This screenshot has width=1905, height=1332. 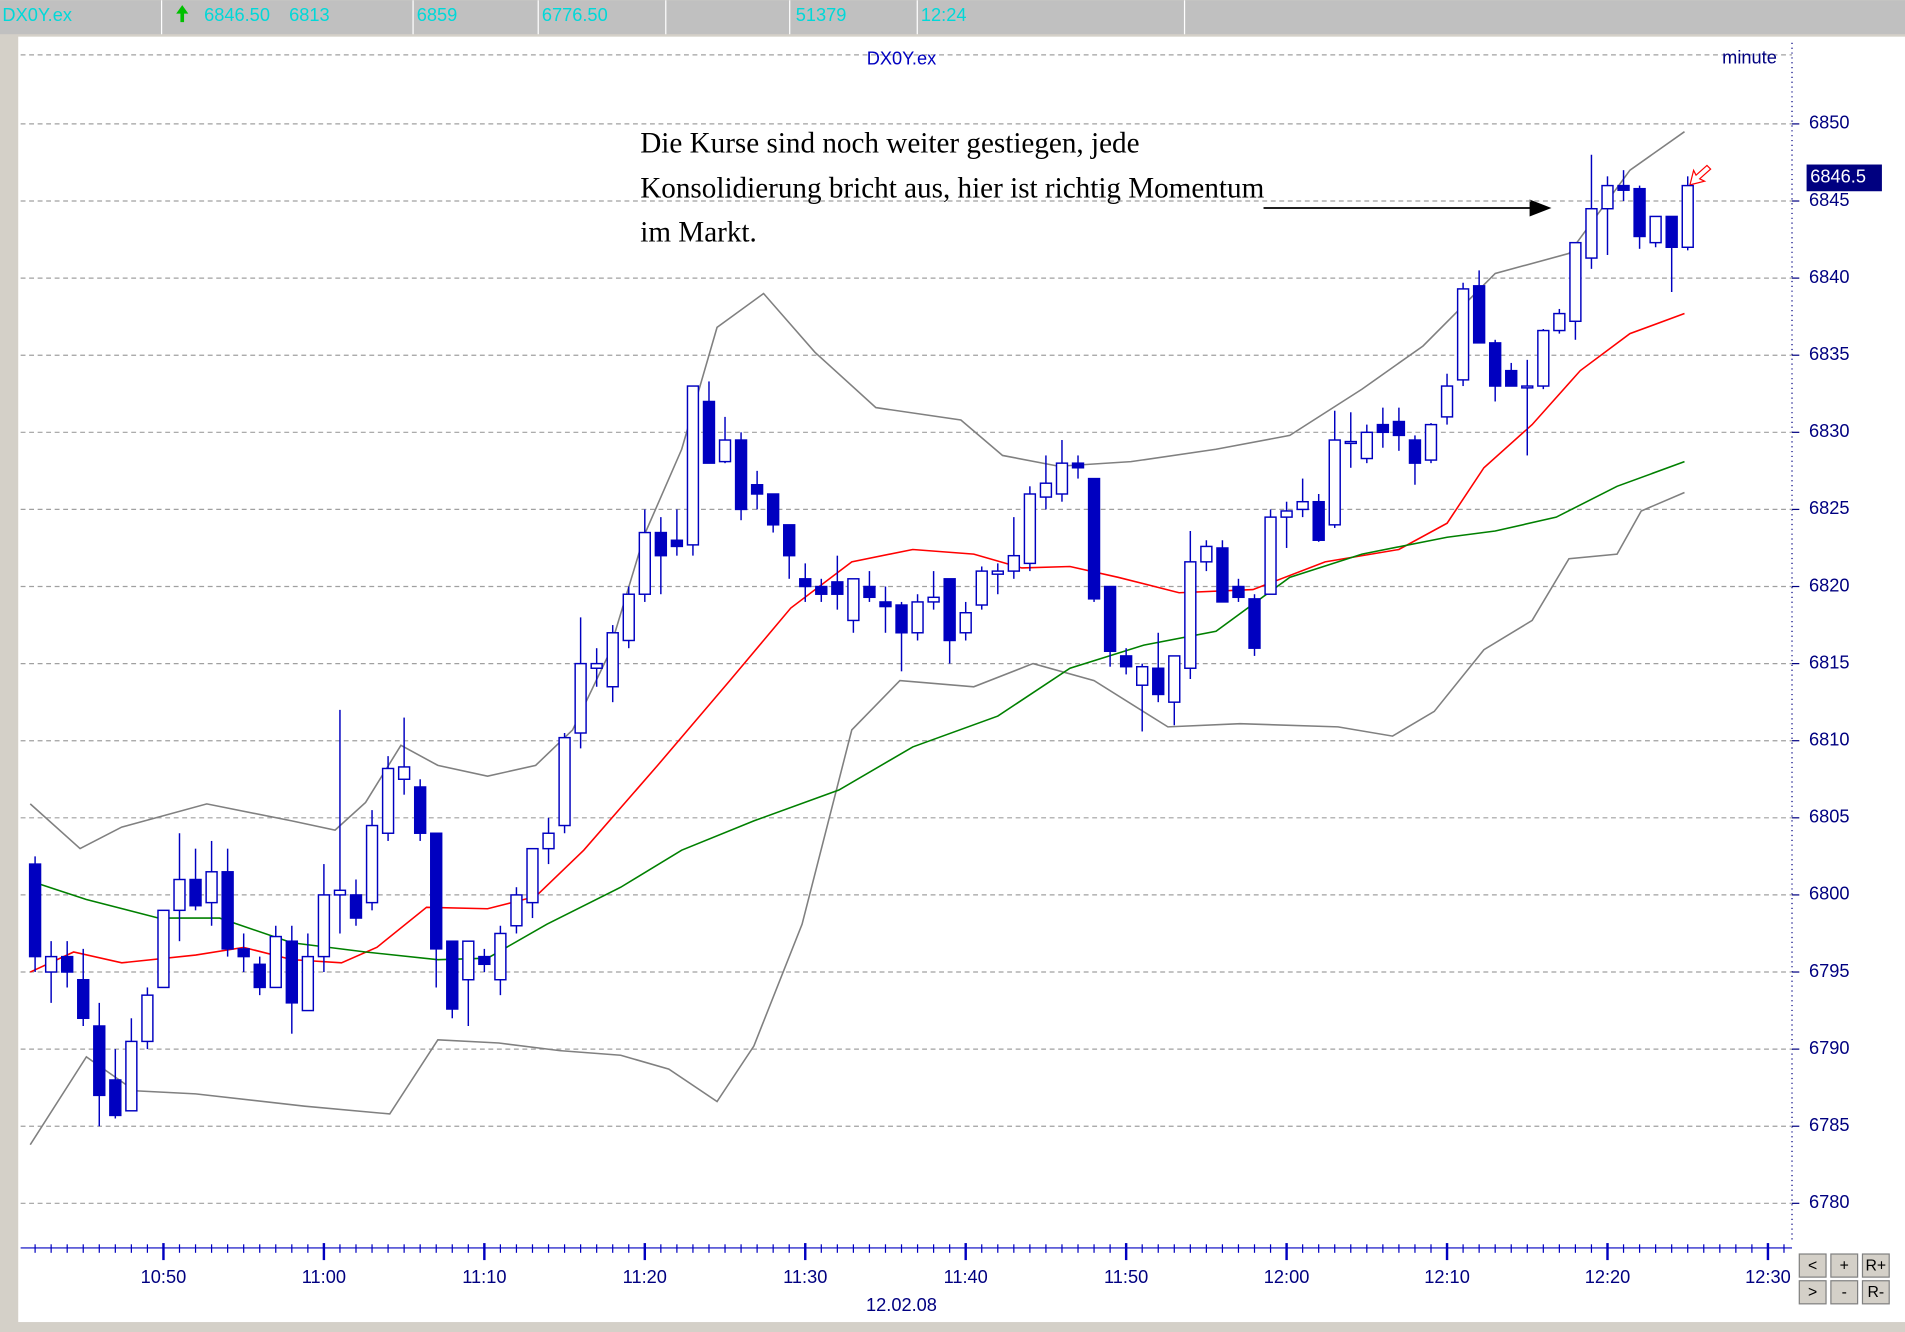 I want to click on y-tick-label: 6805, so click(x=1829, y=817).